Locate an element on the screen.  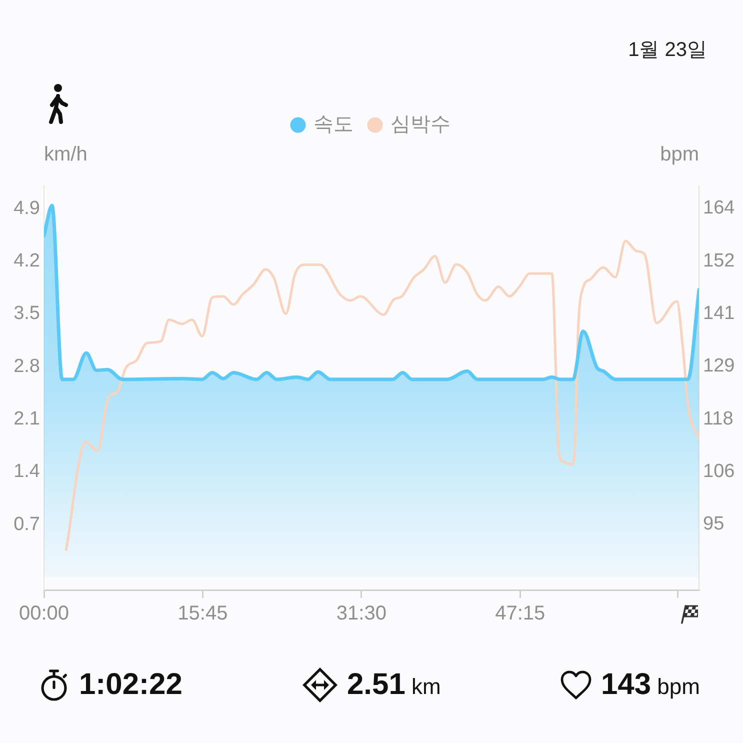
text: 2.51 km is located at coordinates (394, 684).